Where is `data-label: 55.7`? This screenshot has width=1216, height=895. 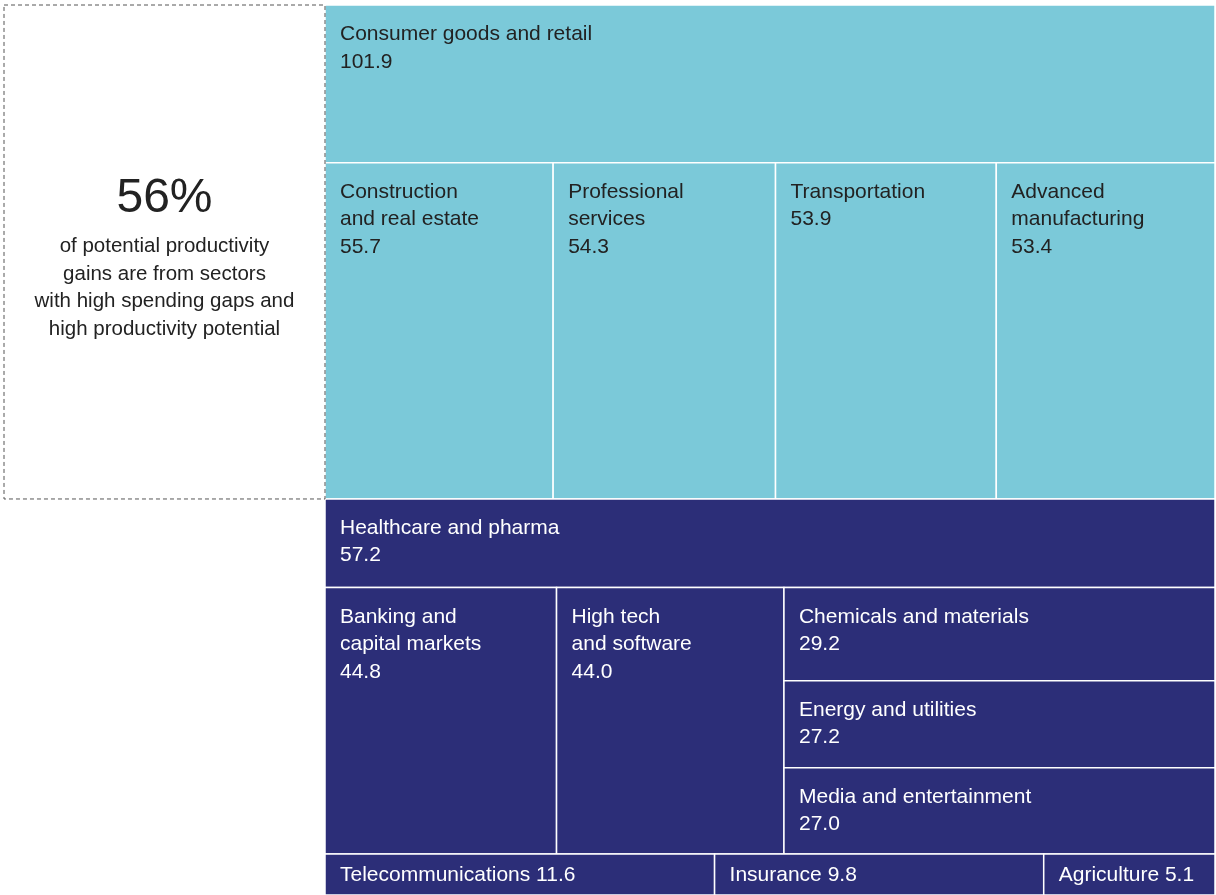 data-label: 55.7 is located at coordinates (360, 245).